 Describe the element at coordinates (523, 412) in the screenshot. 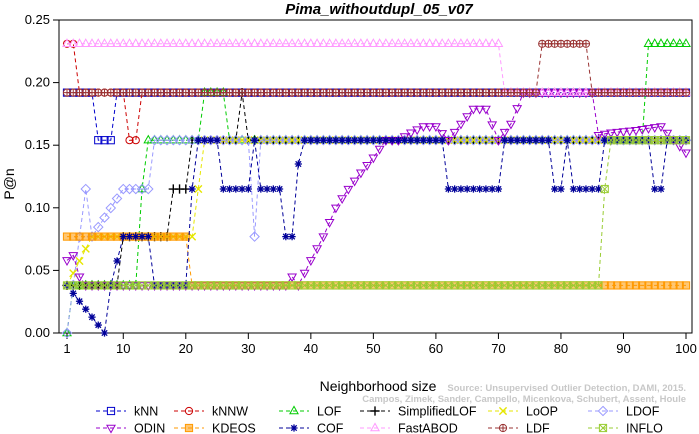

I see `legend-item-loop: LoOP` at that location.